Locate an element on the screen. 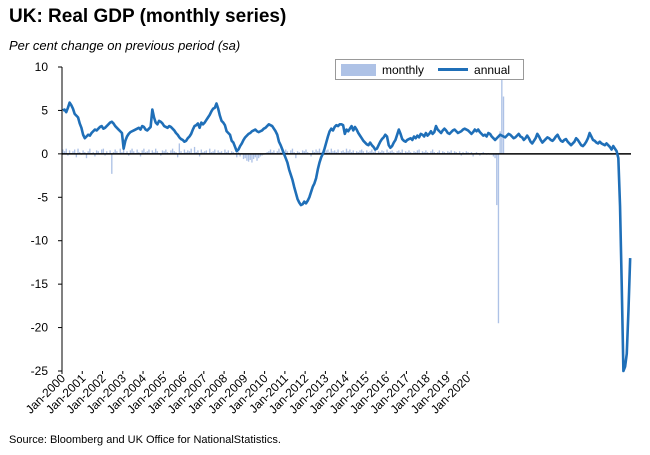 The width and height of the screenshot is (650, 455). legend-monthly-swatch is located at coordinates (358, 69).